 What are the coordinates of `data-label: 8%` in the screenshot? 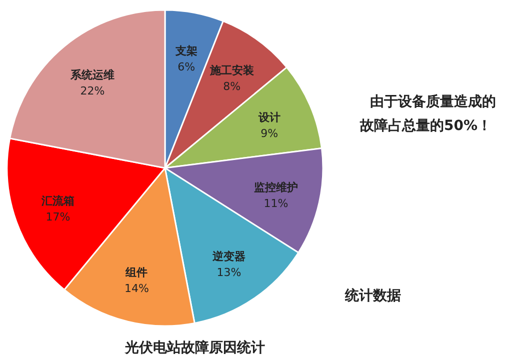 It's located at (232, 86).